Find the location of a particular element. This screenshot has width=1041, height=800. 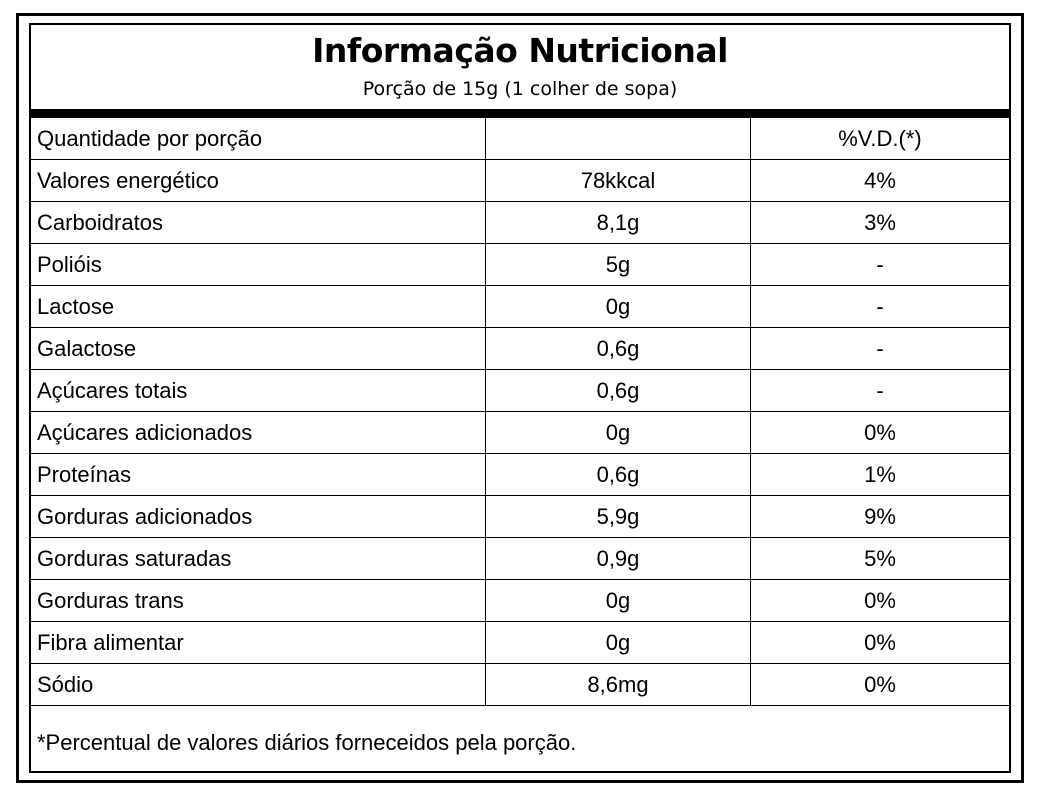

nutrient-daily-value: 1% is located at coordinates (879, 474).